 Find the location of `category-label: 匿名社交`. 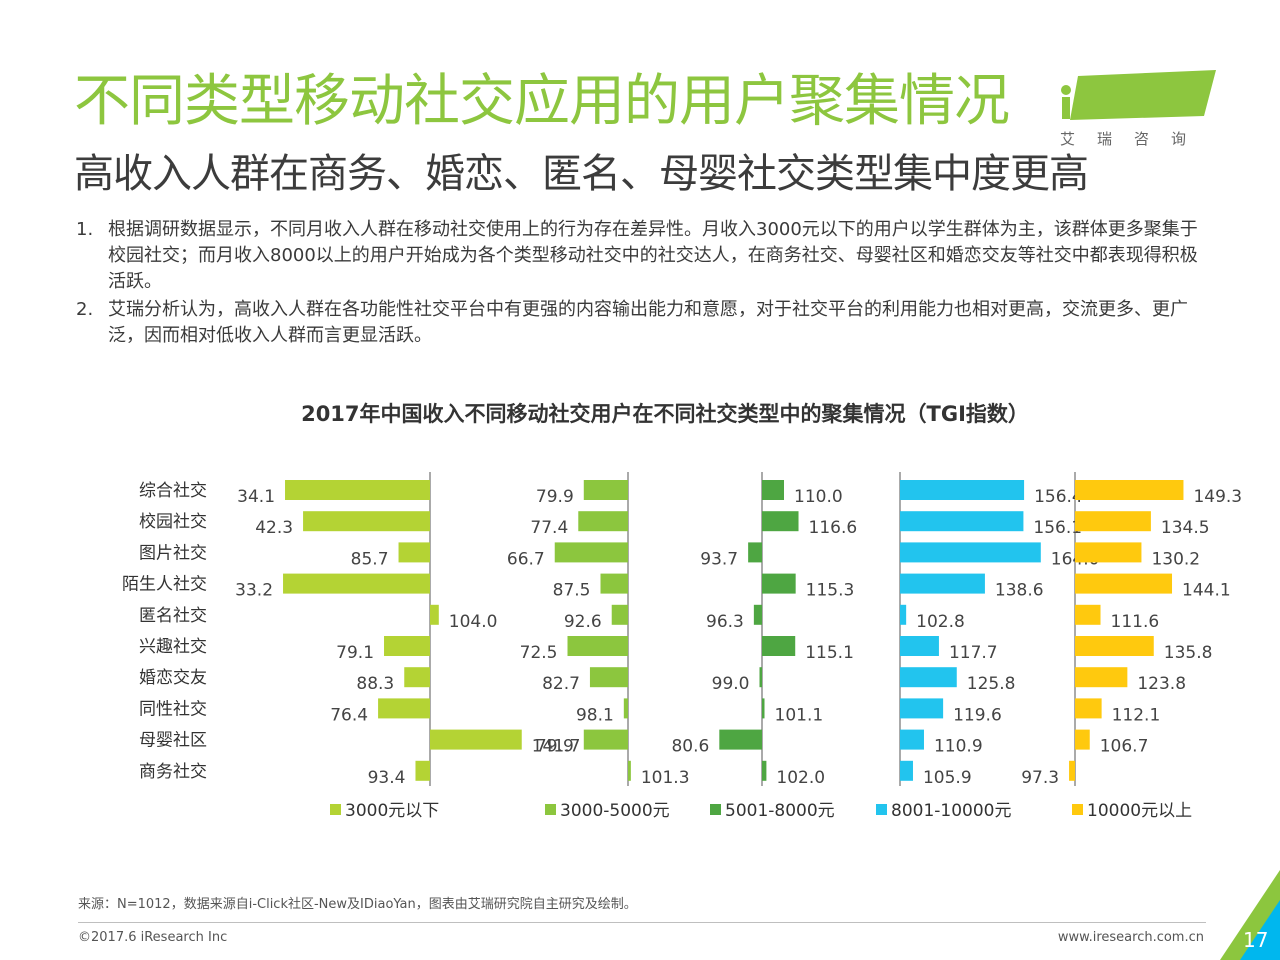

category-label: 匿名社交 is located at coordinates (173, 616).